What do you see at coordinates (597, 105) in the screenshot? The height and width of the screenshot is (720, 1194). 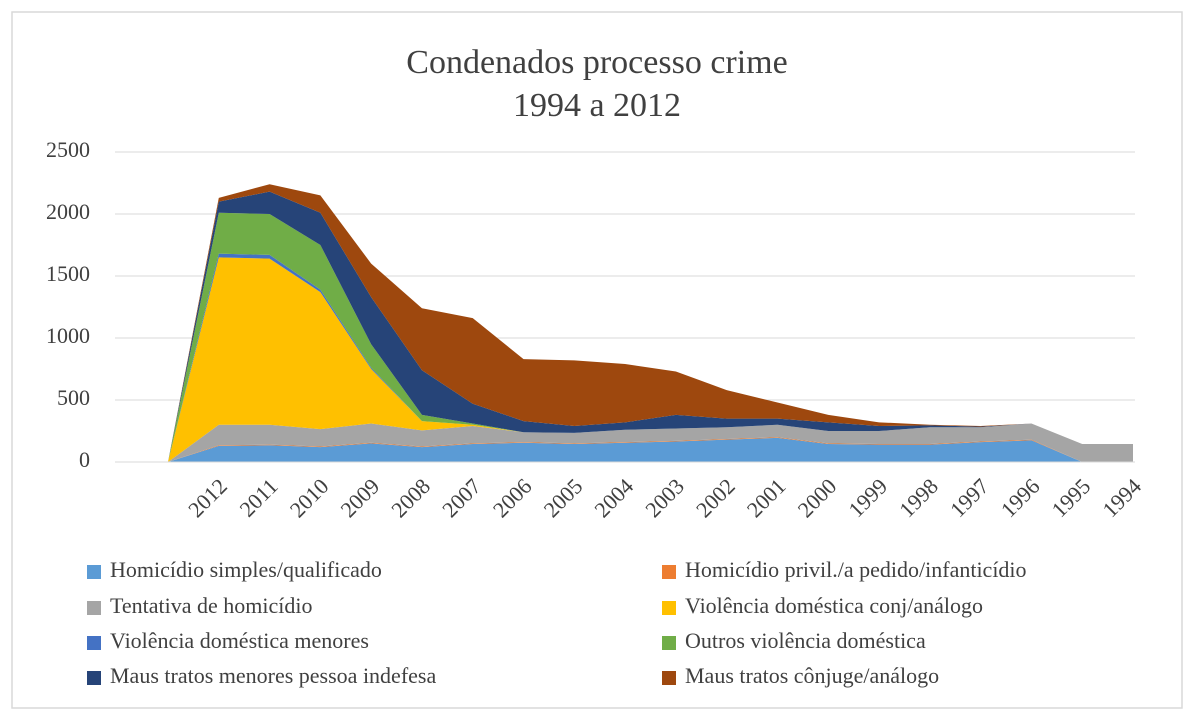 I see `chart-subtitle: 1994 a 2012` at bounding box center [597, 105].